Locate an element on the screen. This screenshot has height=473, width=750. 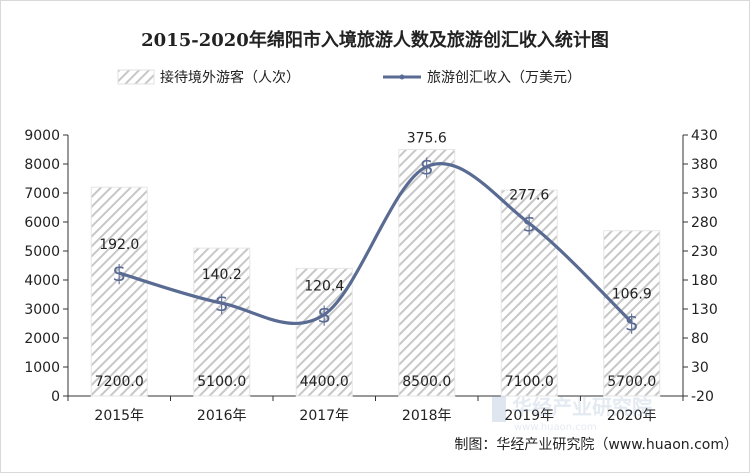
y-right-tick-label: -20 is located at coordinates (702, 397).